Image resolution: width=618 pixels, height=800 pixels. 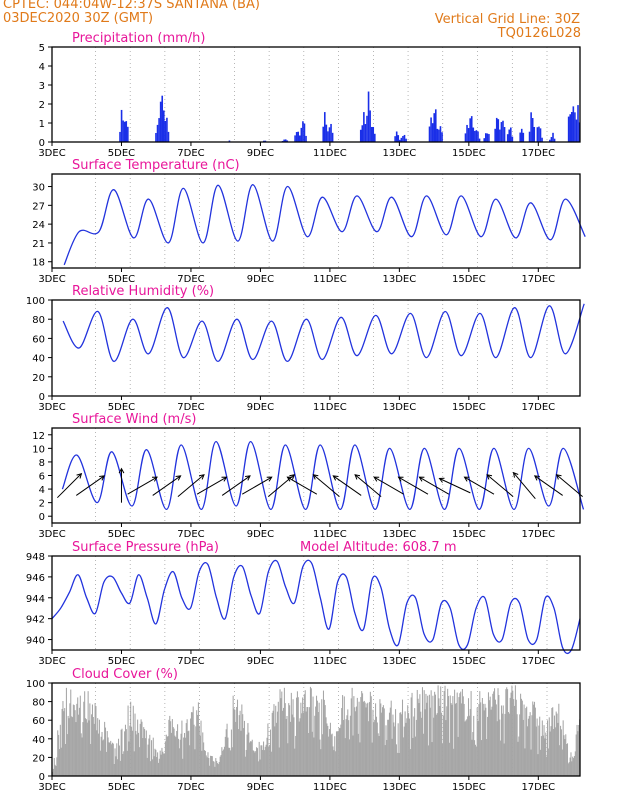 What do you see at coordinates (42, 105) in the screenshot?
I see `y-tick-label: 2` at bounding box center [42, 105].